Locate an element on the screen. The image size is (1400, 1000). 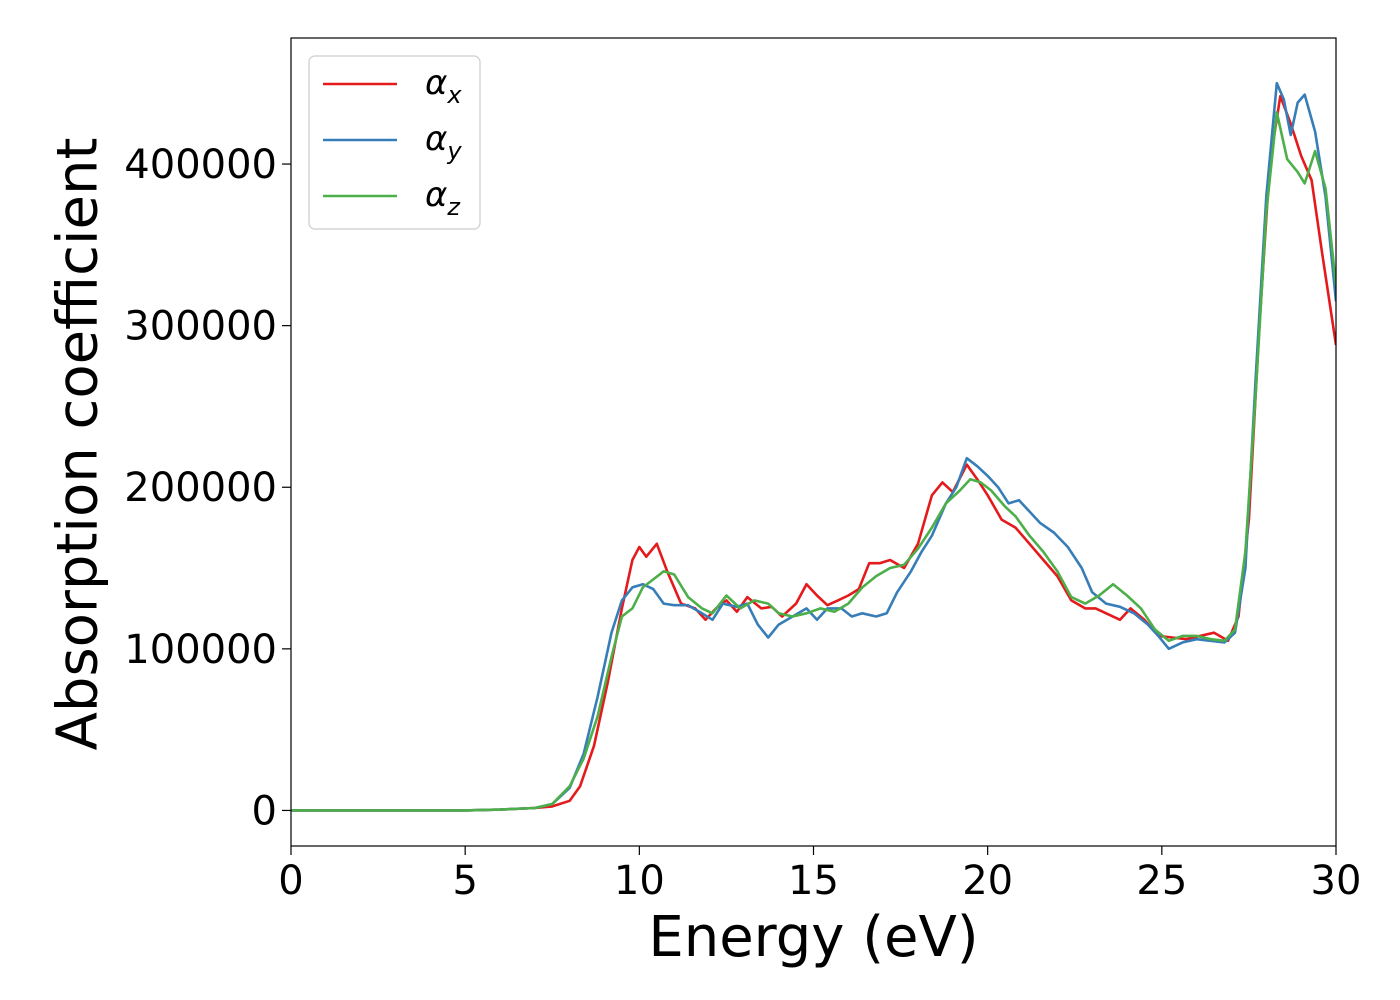
legend-label-z: αz is located at coordinates (443, 198).